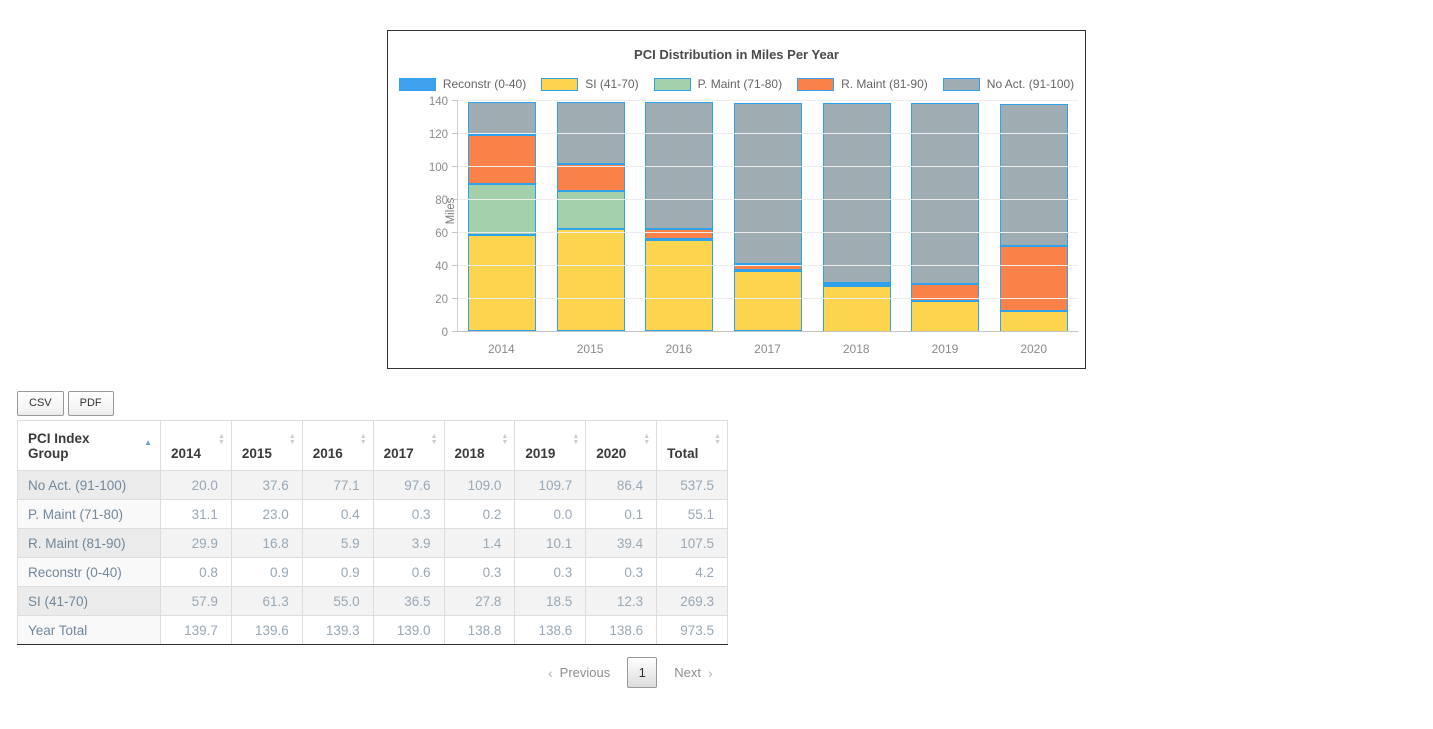  What do you see at coordinates (196, 485) in the screenshot?
I see `value-cell: 20.0` at bounding box center [196, 485].